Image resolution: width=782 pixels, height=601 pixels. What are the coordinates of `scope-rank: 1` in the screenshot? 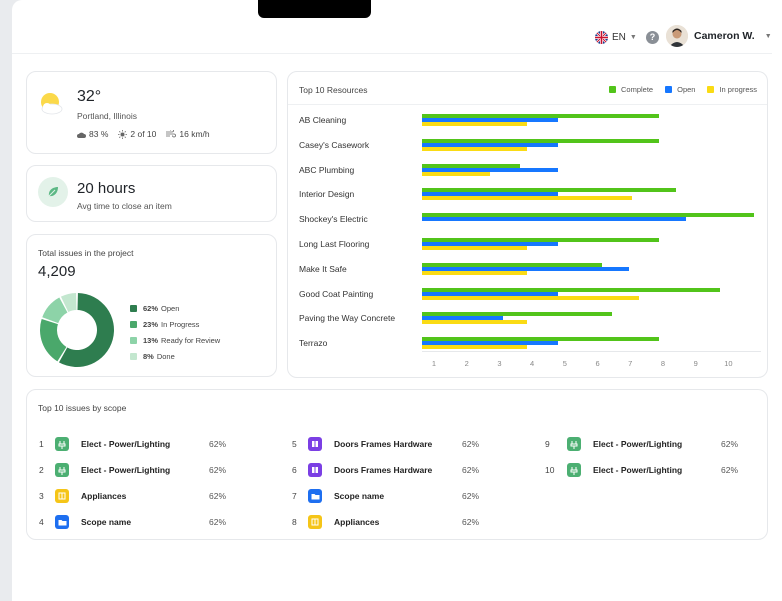 It's located at (41, 444).